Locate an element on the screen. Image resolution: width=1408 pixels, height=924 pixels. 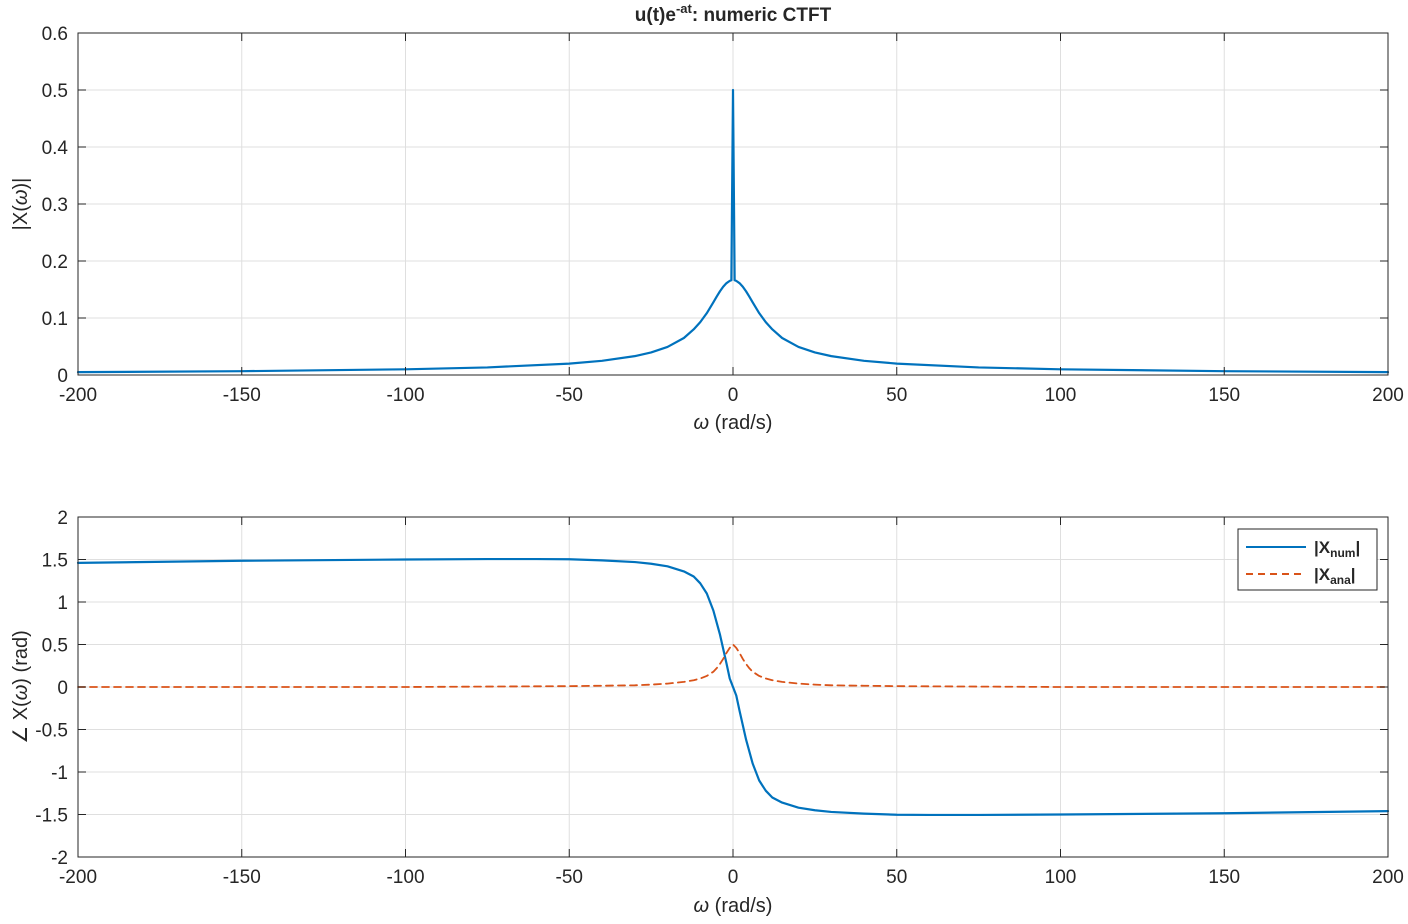
legend-box is located at coordinates (1307, 559).